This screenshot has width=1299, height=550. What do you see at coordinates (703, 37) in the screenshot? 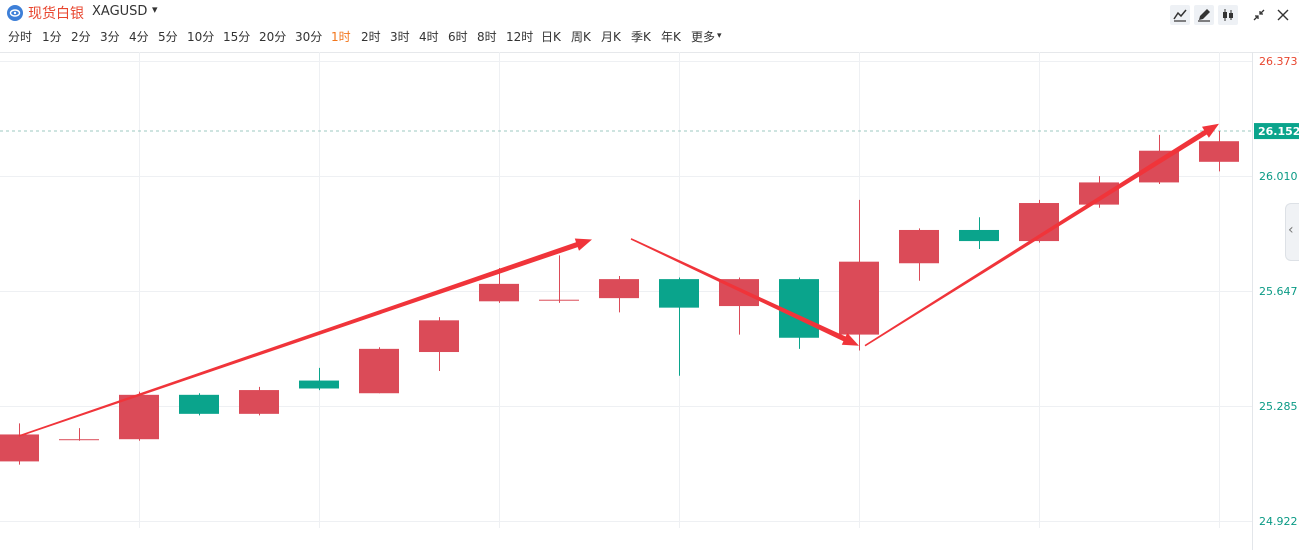
I see `more-periods-button: 更多` at bounding box center [703, 37].